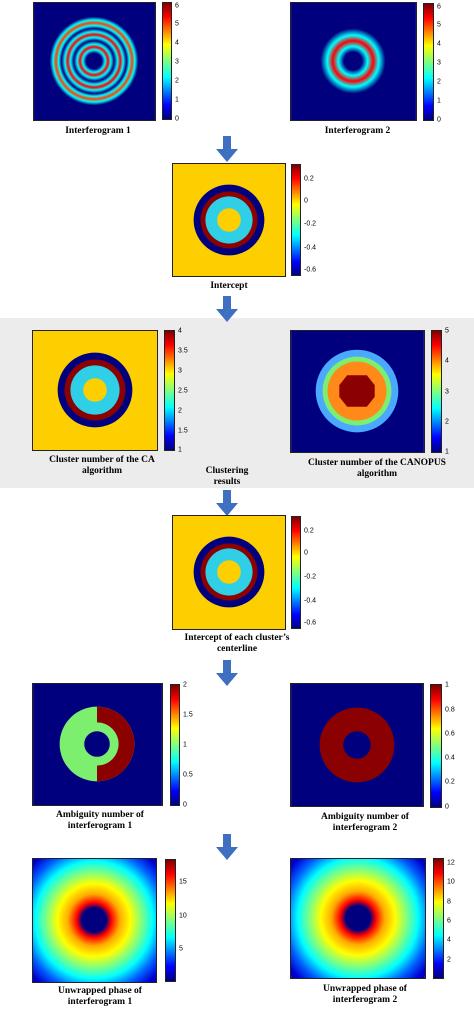 This screenshot has width=474, height=1009. What do you see at coordinates (357, 131) in the screenshot?
I see `interferogram-2-caption: Interferogram 2` at bounding box center [357, 131].